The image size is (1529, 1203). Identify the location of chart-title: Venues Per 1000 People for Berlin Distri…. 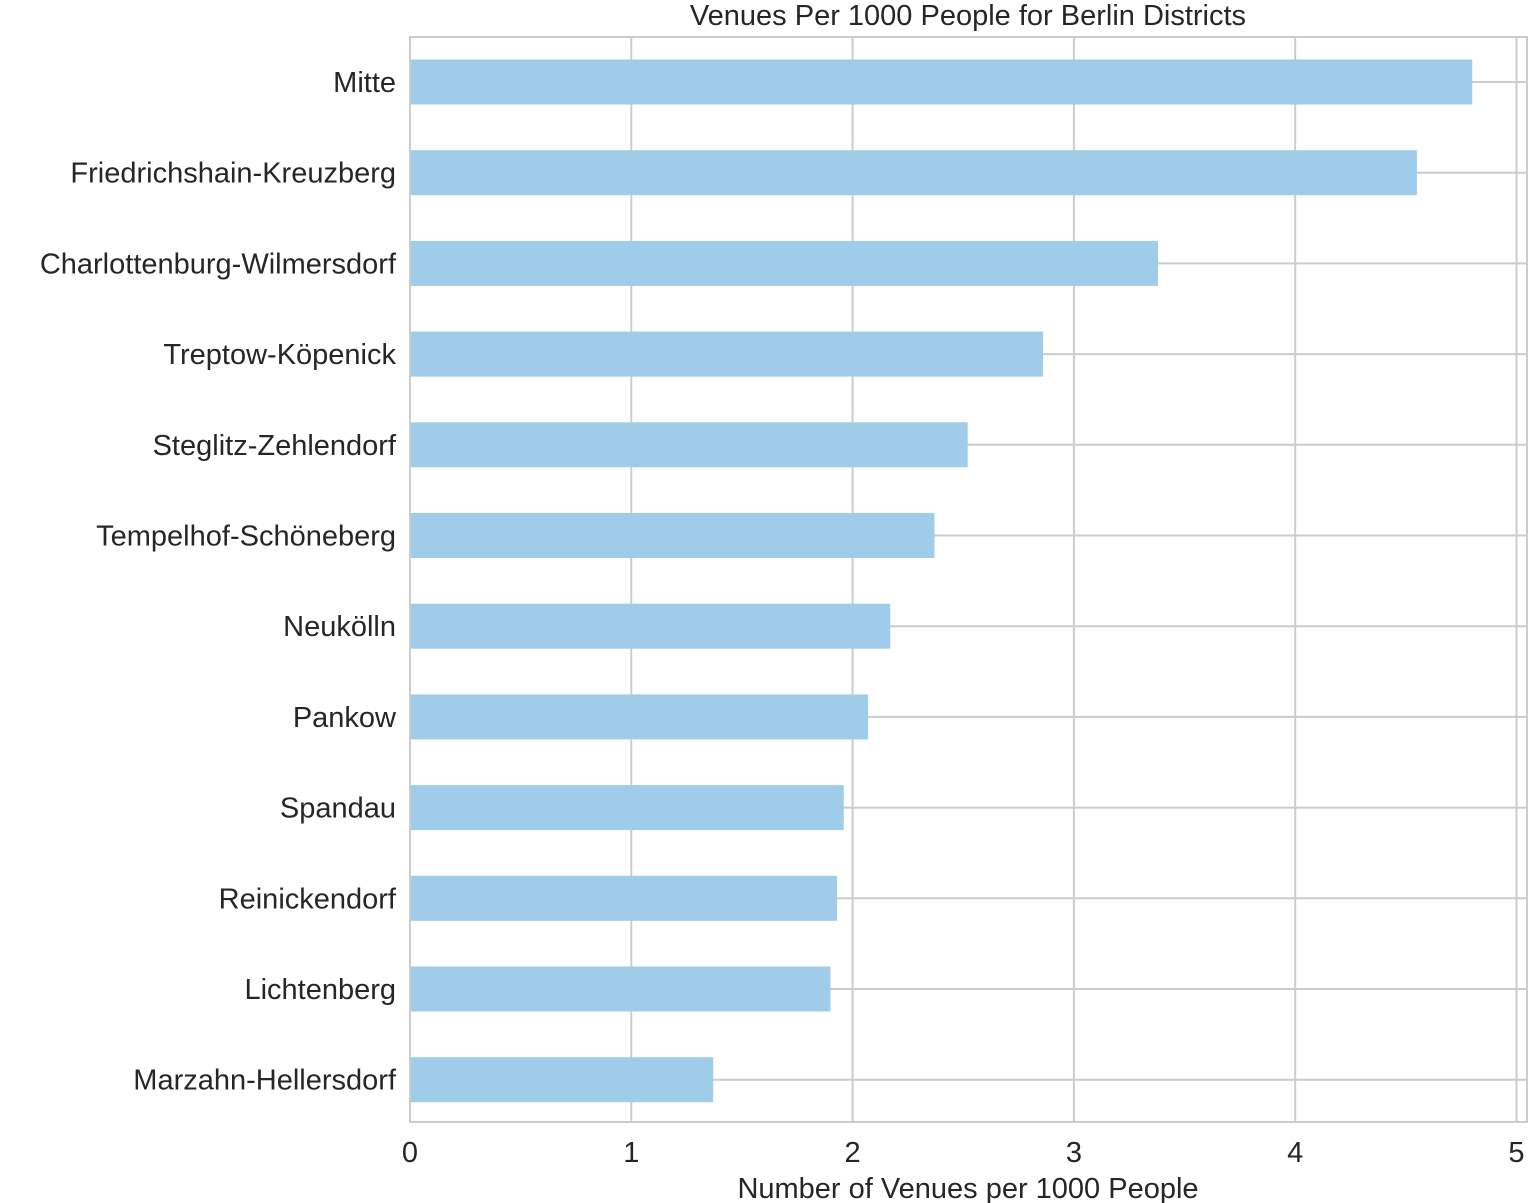
(968, 16).